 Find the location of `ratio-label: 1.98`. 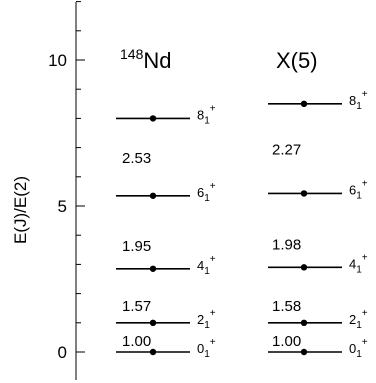

ratio-label: 1.98 is located at coordinates (286, 244).